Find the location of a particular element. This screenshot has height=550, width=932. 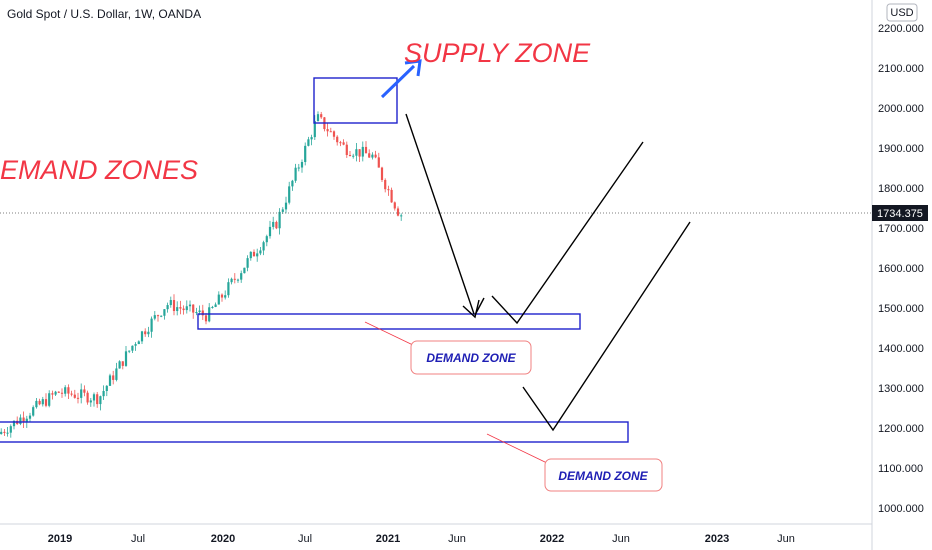

price-tick-label: 2000.000 is located at coordinates (901, 109).